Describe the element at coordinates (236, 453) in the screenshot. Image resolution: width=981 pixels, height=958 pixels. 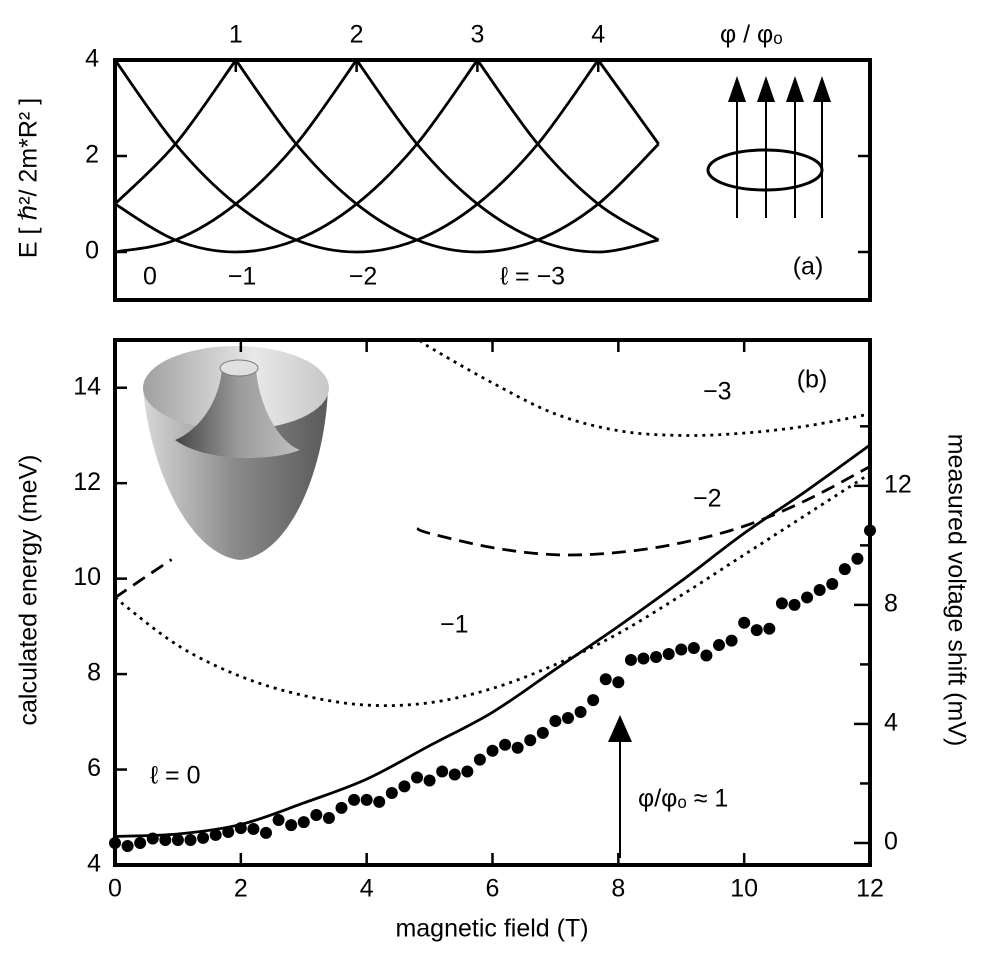
I see `bowl-inset` at that location.